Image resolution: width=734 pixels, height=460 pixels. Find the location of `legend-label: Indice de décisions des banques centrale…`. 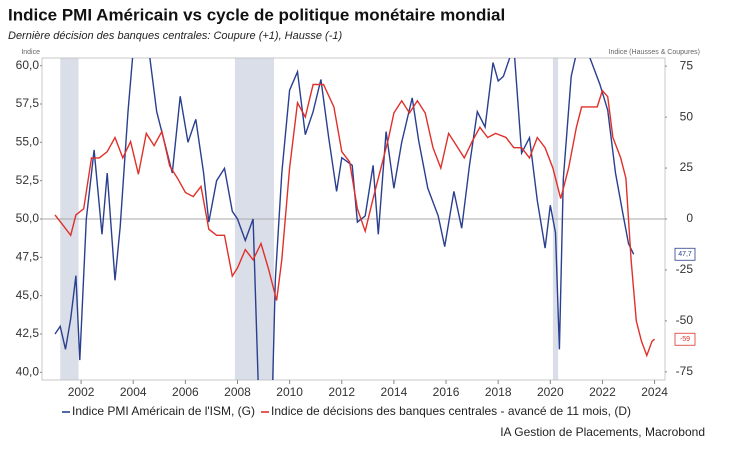

legend-label: Indice de décisions des banques centrale… is located at coordinates (451, 411).